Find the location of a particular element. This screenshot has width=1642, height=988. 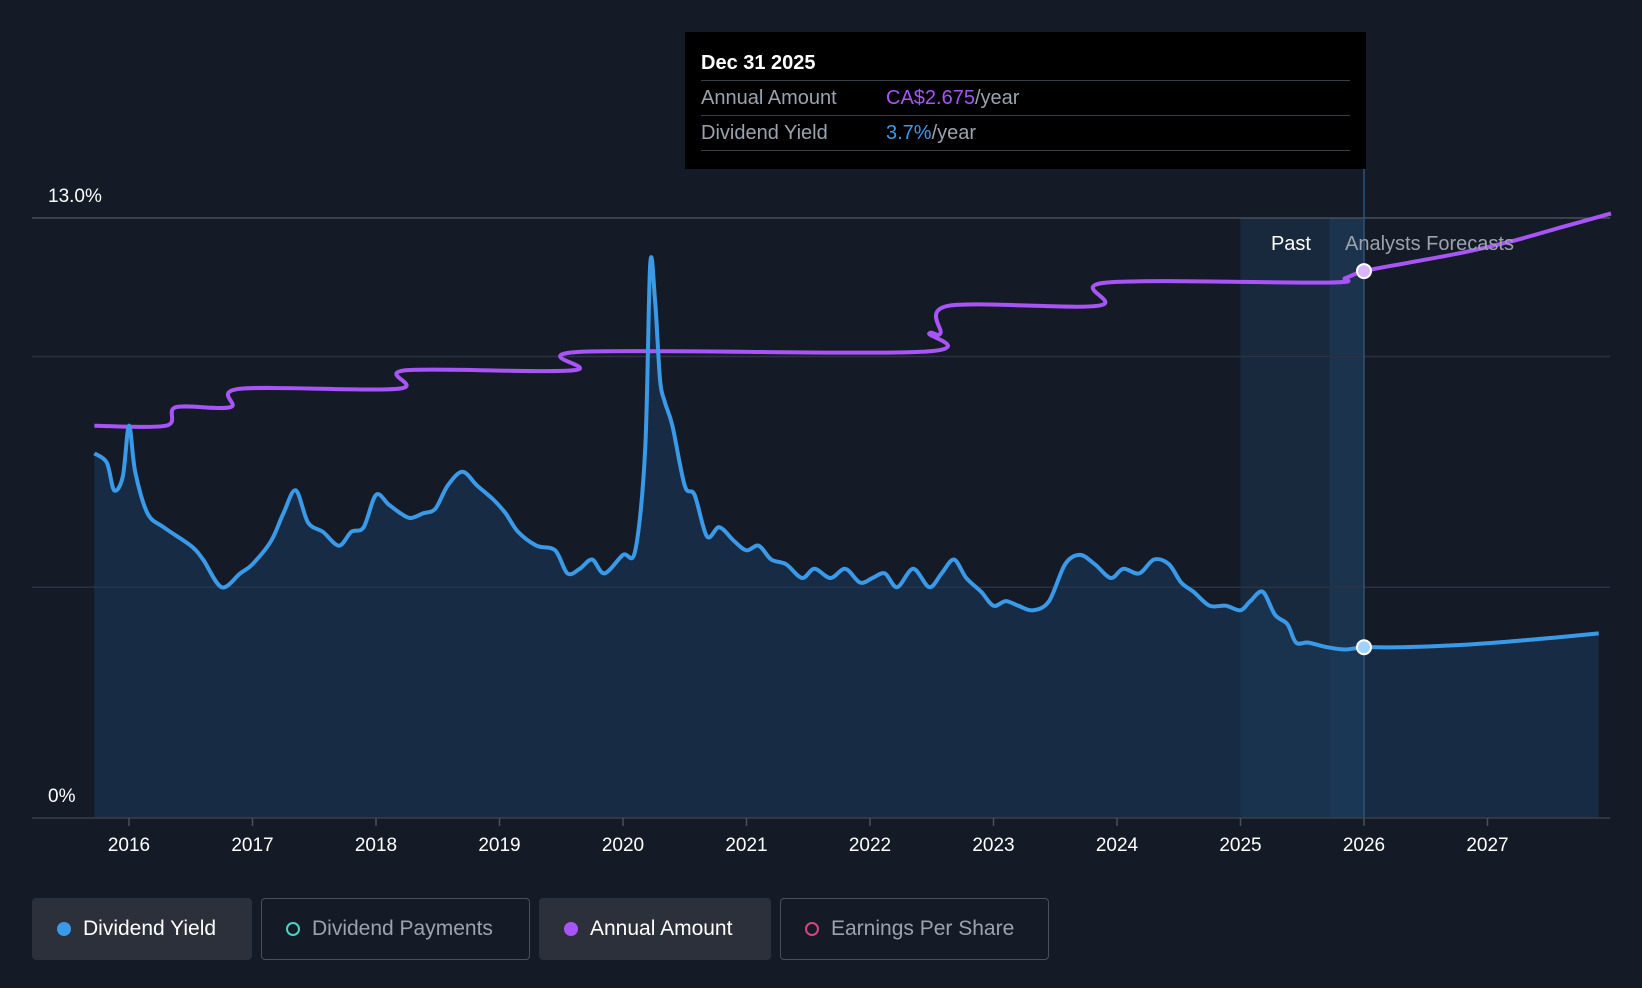

x-tick-label: 2021 is located at coordinates (746, 845).